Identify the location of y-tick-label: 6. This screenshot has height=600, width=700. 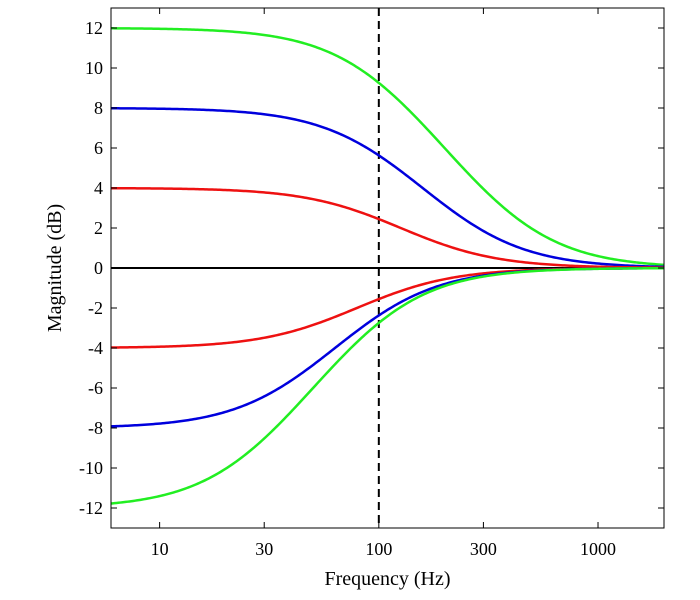
(98, 148).